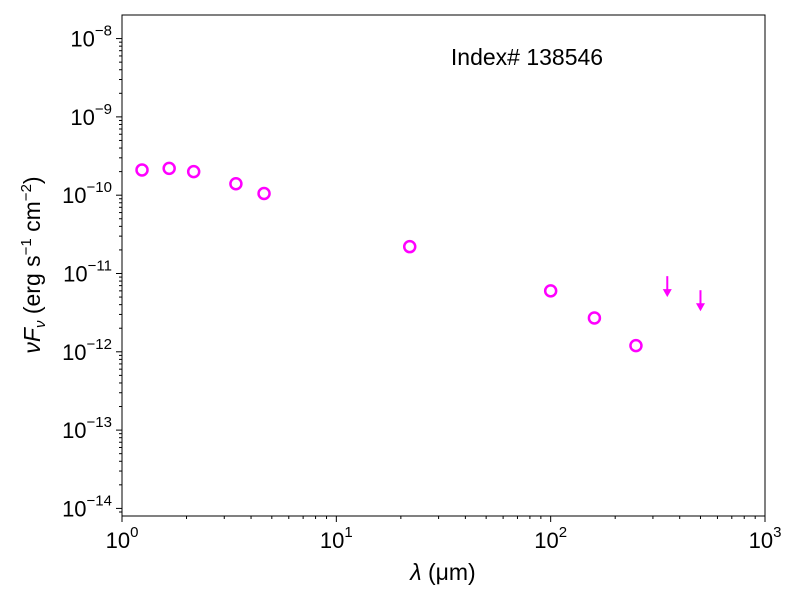 The height and width of the screenshot is (600, 800). Describe the element at coordinates (527, 57) in the screenshot. I see `index-annotation: Index# 138546` at that location.